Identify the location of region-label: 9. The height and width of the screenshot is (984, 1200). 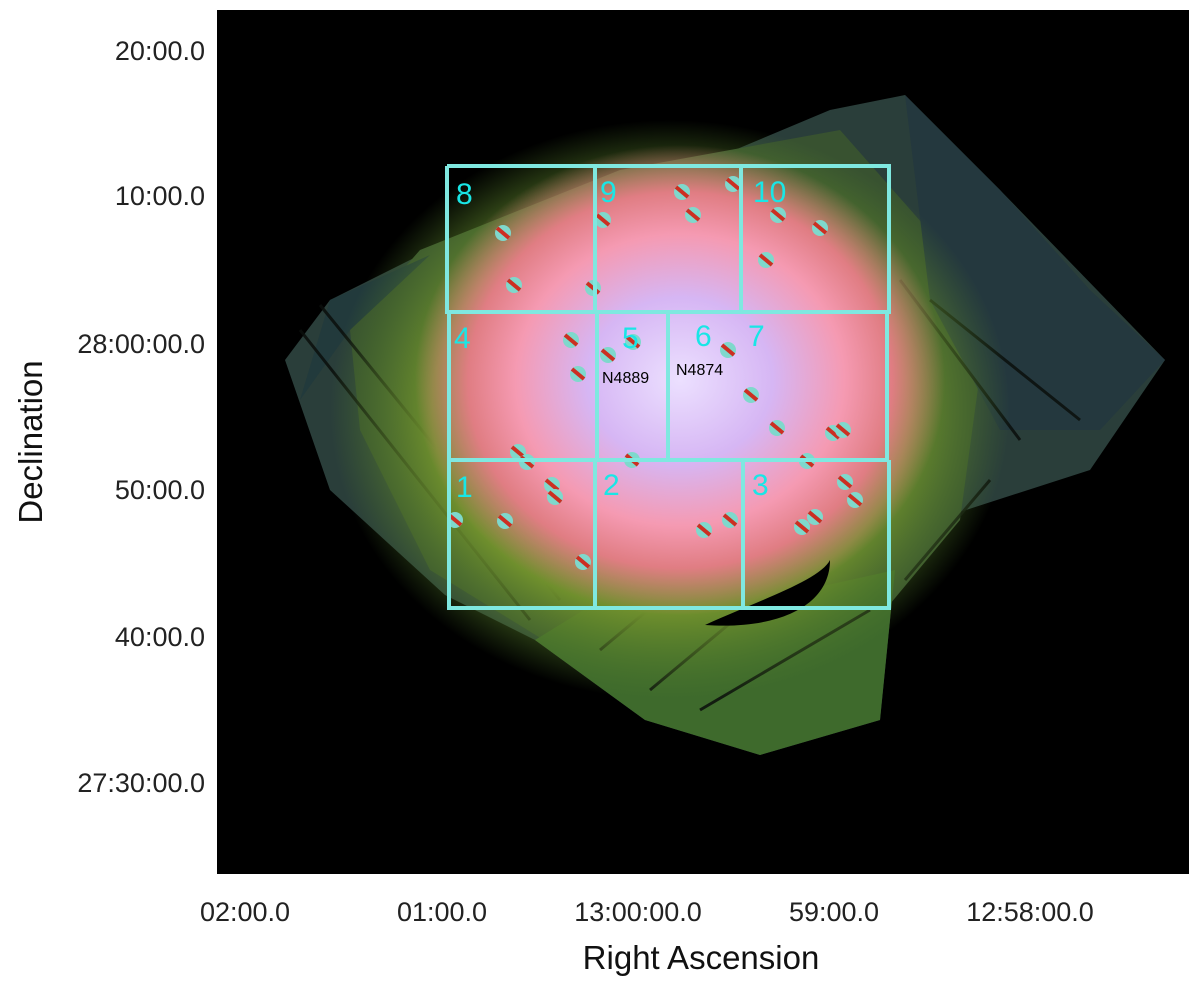
(608, 192).